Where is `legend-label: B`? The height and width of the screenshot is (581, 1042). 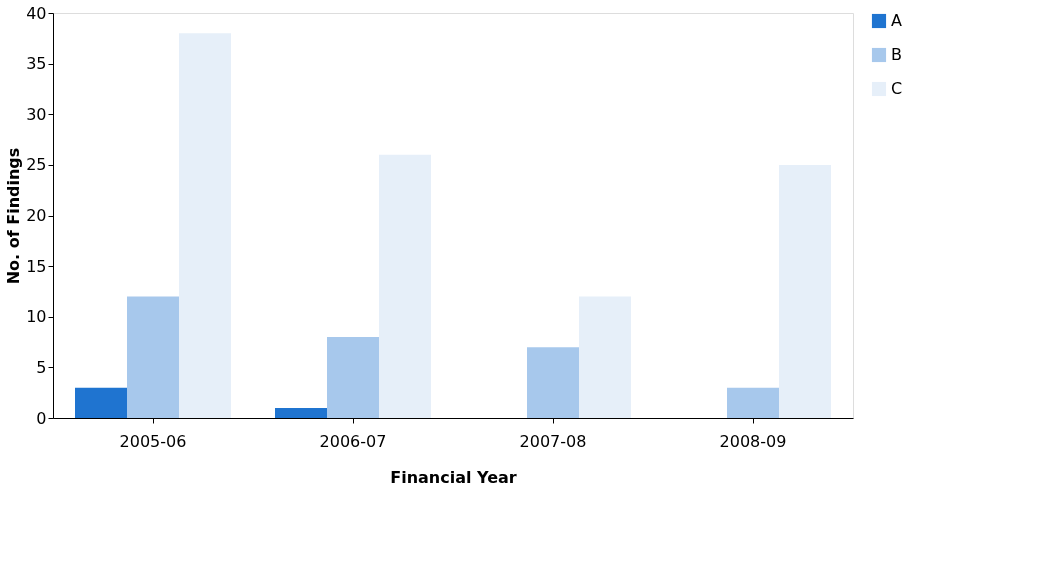 legend-label: B is located at coordinates (896, 54).